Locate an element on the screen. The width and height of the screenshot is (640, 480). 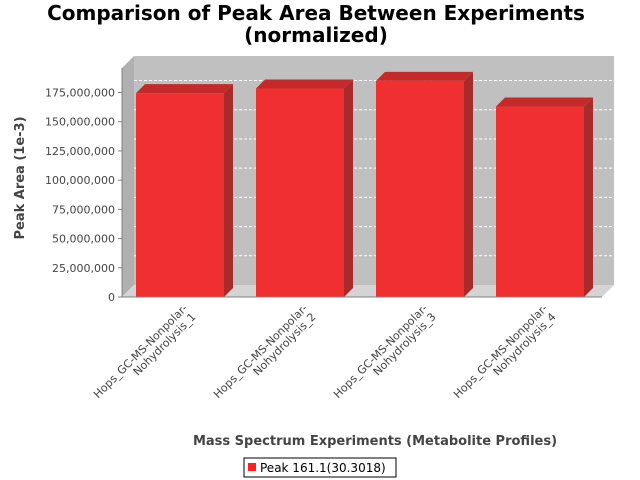
x-tick-label: Hops_GC-MS-Nonpolar-Nohydrolysis_1 is located at coordinates (145, 356).